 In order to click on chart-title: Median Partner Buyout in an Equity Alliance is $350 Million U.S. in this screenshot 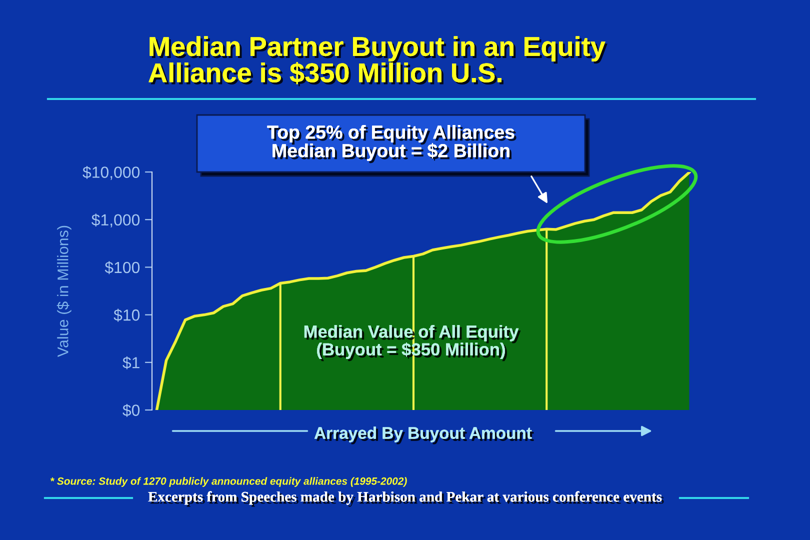, I will do `click(378, 61)`.